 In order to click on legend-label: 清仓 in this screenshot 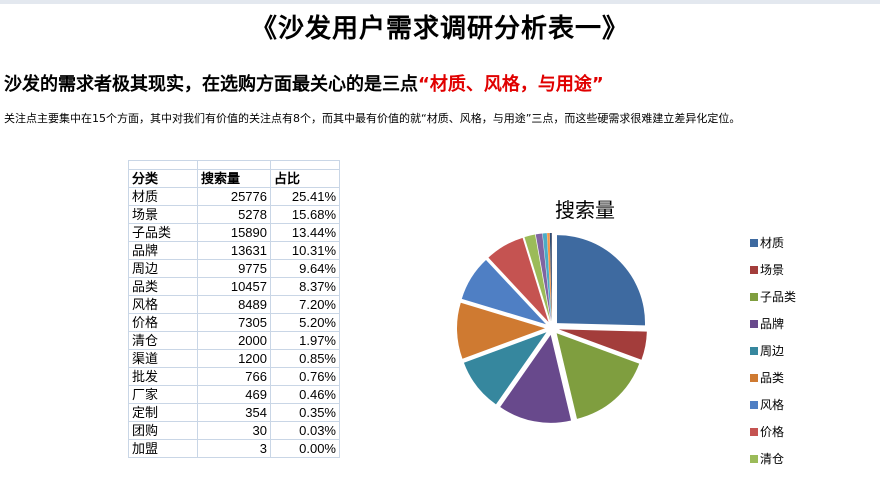, I will do `click(772, 459)`.